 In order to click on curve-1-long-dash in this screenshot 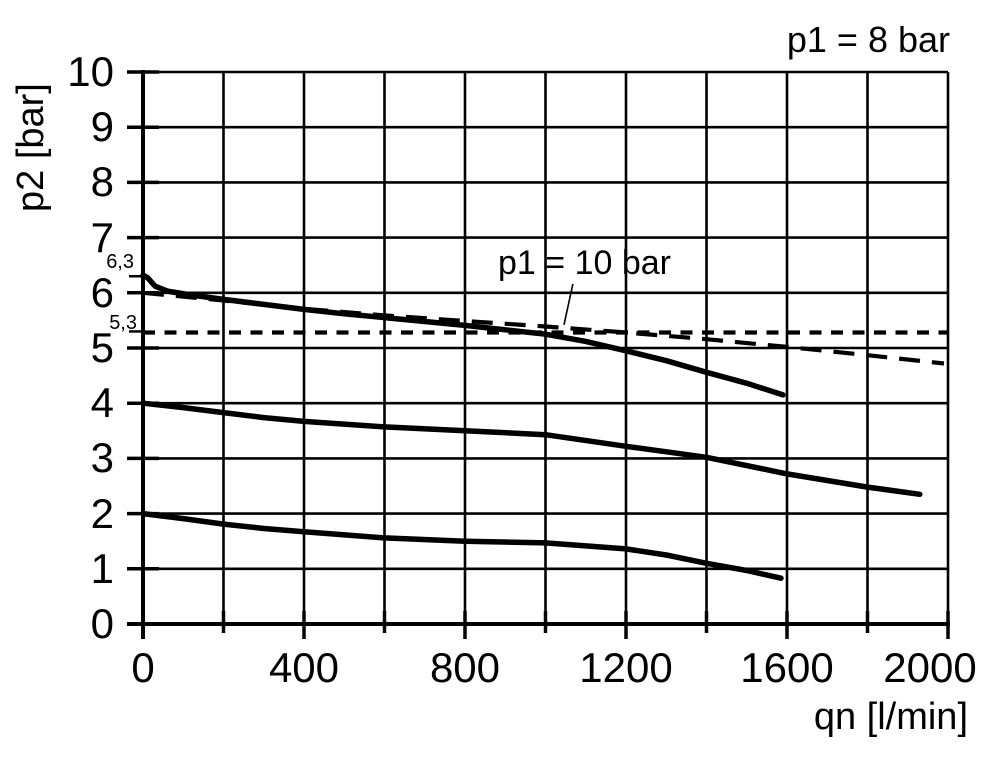, I will do `click(543, 328)`.